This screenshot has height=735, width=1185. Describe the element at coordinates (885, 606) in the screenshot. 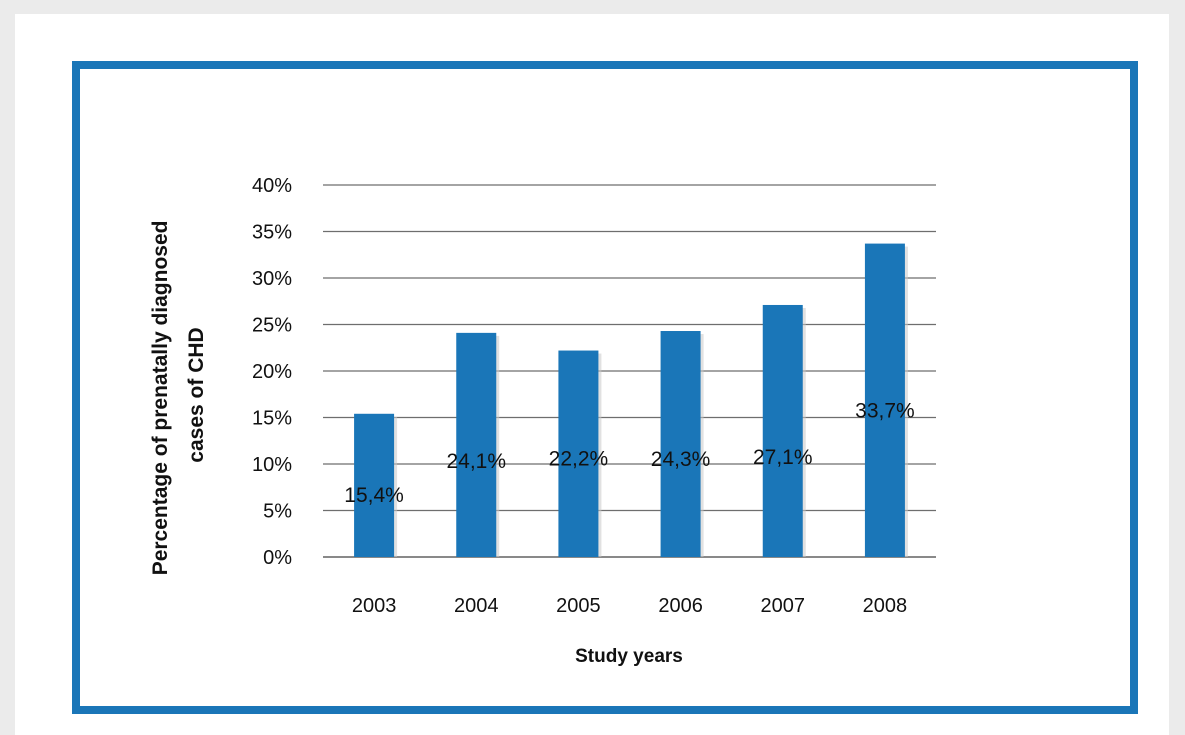

I see `x-tick-label: 2008` at that location.